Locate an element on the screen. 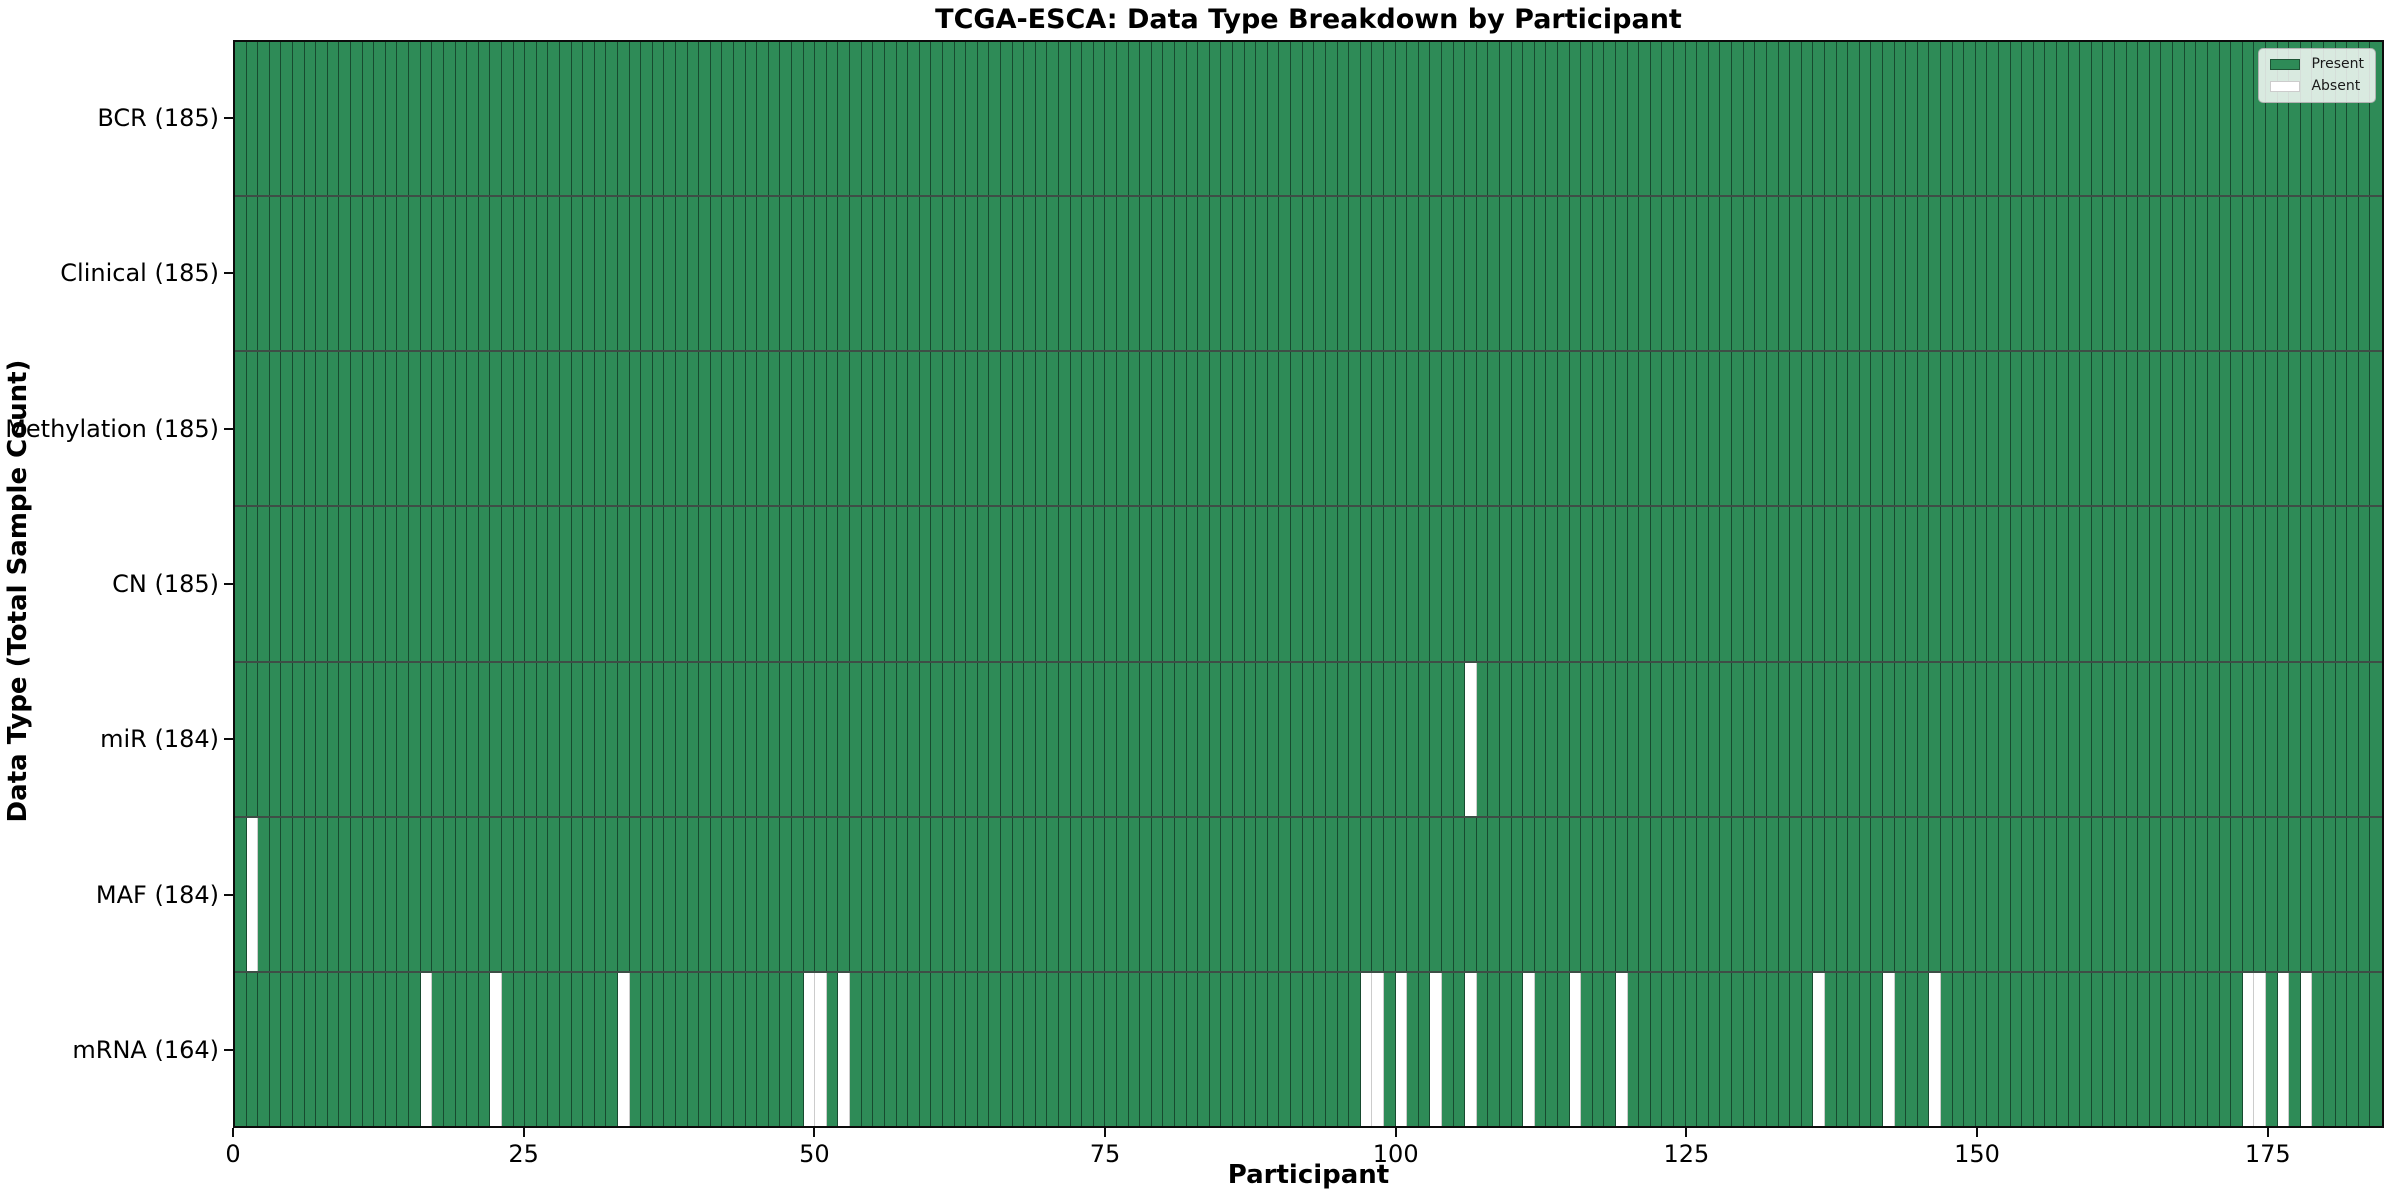 Image resolution: width=2400 pixels, height=1200 pixels. absent-cell is located at coordinates (1378, 1049).